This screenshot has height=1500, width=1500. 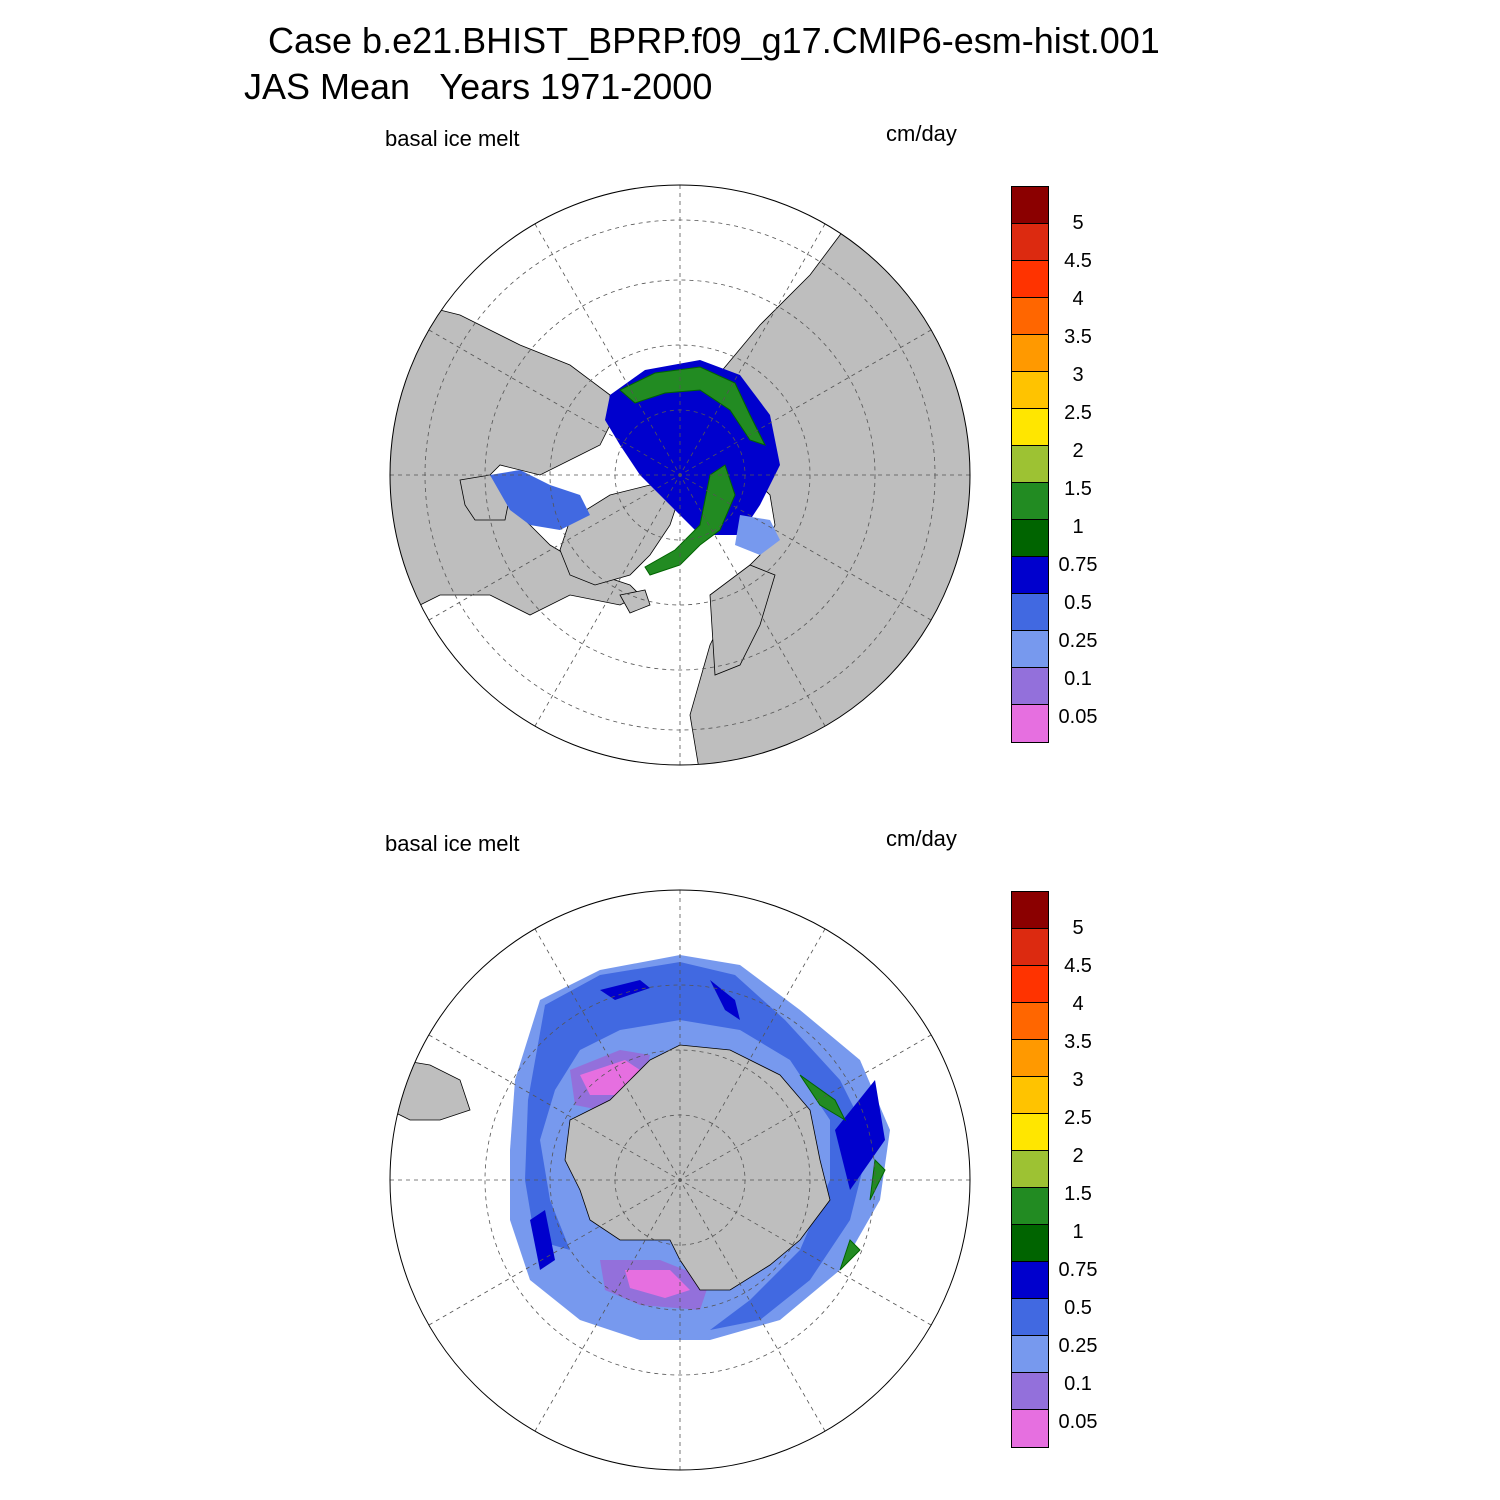 I want to click on colorbar2-tick-label: 4.5, so click(x=1078, y=966).